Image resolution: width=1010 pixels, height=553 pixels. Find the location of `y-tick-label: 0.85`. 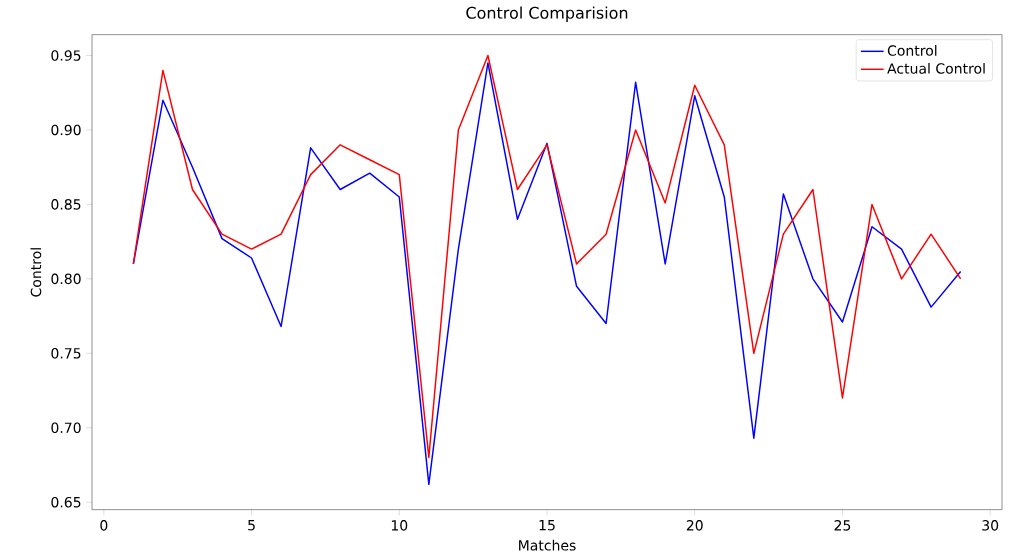

y-tick-label: 0.85 is located at coordinates (66, 204).